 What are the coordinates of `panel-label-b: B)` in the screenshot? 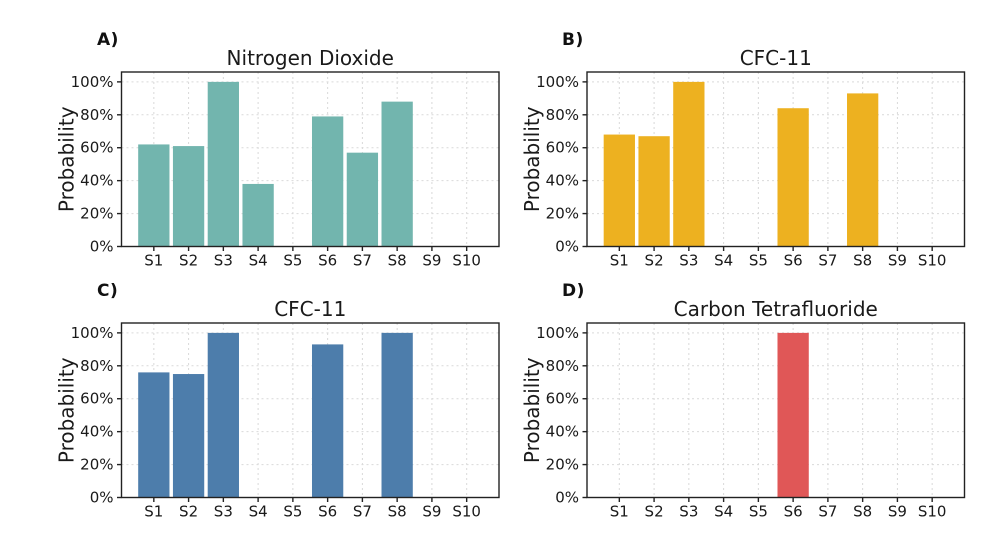 It's located at (573, 40).